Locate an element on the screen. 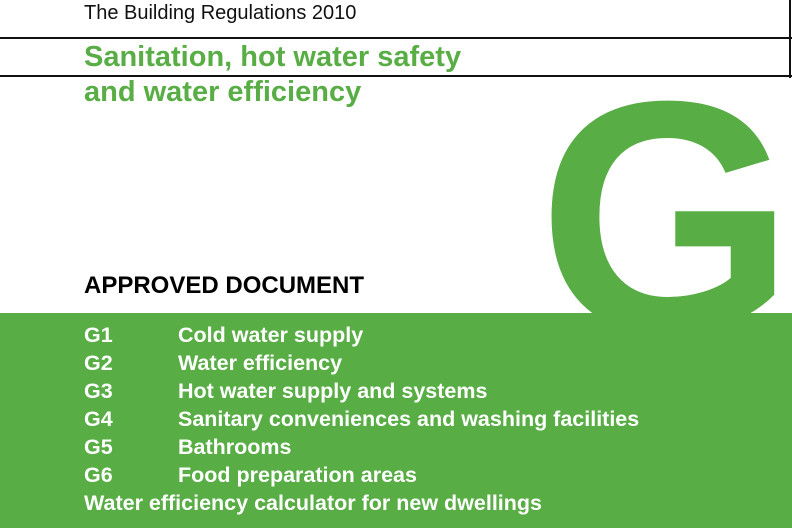  contents-code: G4 is located at coordinates (98, 419).